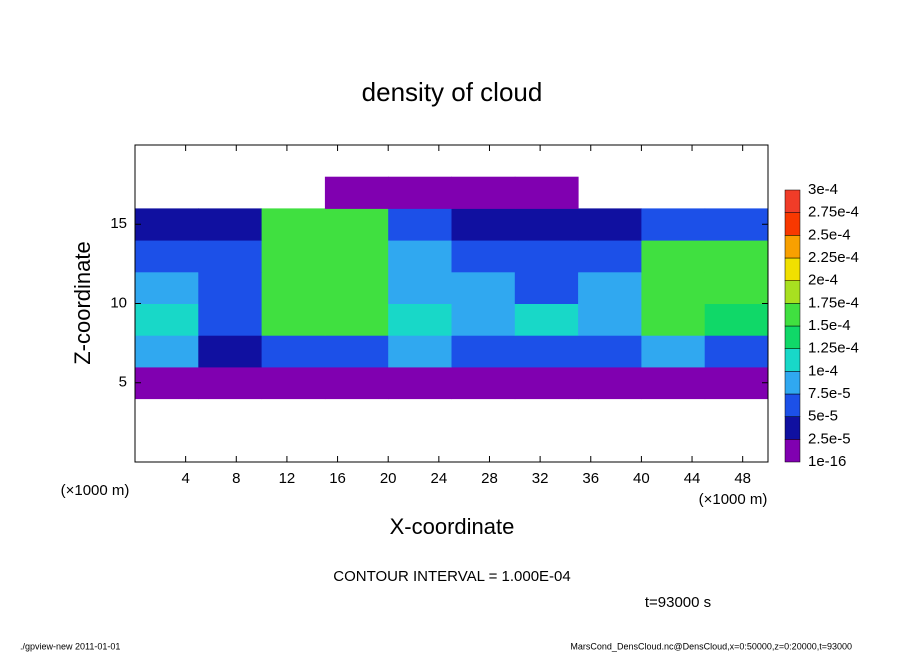 This screenshot has height=654, width=904. Describe the element at coordinates (829, 438) in the screenshot. I see `colorbar-label: 2.5e-5` at that location.